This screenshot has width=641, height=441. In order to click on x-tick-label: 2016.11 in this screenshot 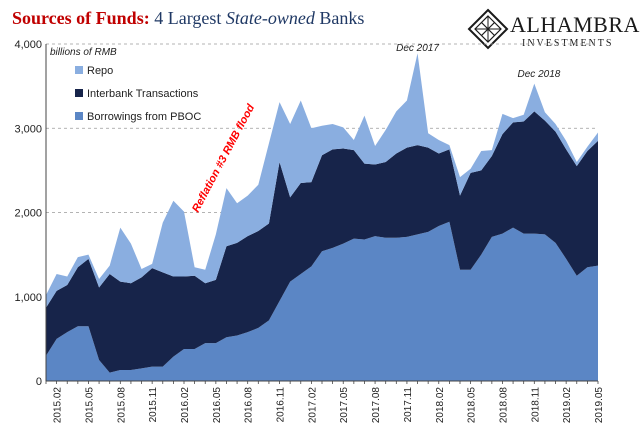, I will do `click(281, 405)`.